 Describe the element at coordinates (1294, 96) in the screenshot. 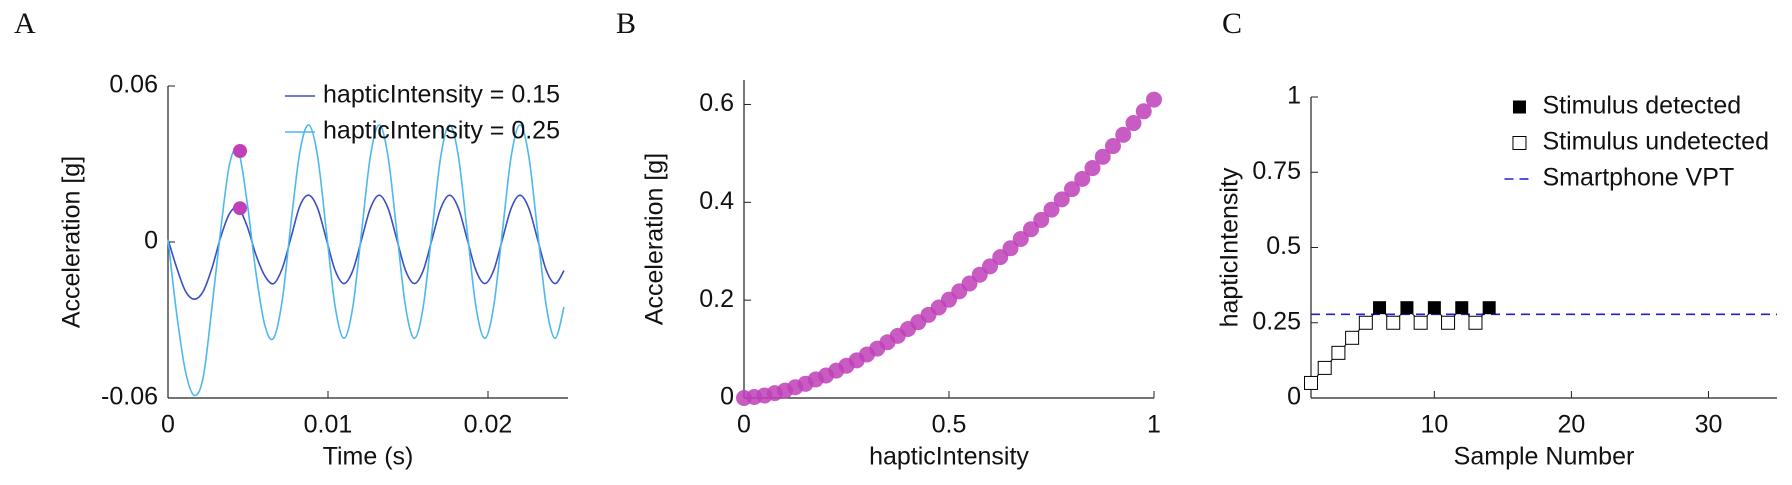

I see `y-tick-label: 1` at that location.